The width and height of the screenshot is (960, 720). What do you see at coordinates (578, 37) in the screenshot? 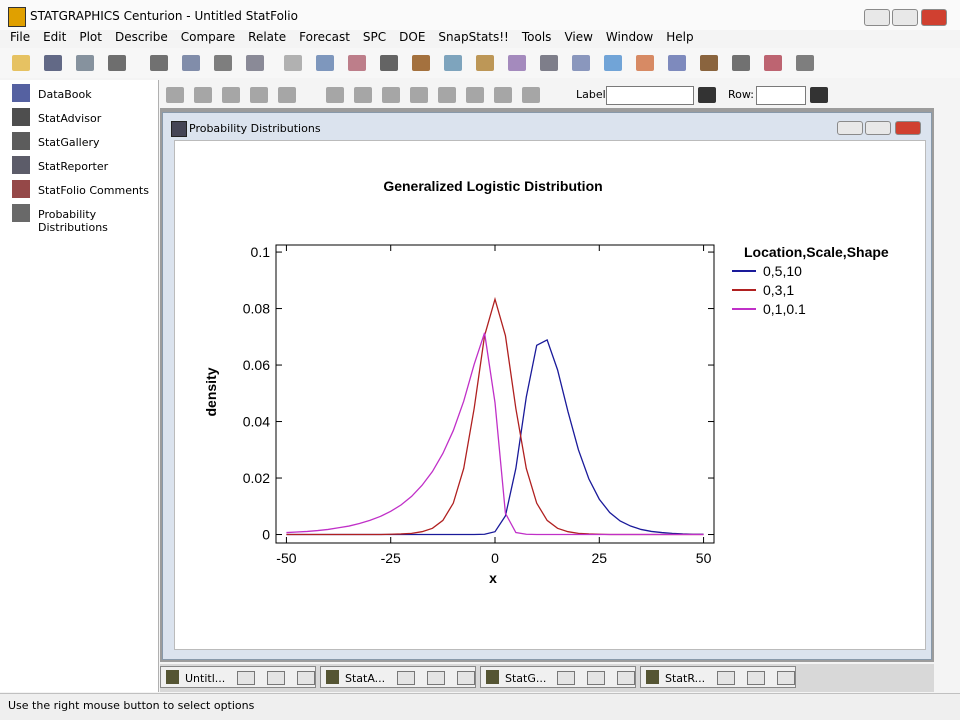
I see `menu-item: View` at bounding box center [578, 37].